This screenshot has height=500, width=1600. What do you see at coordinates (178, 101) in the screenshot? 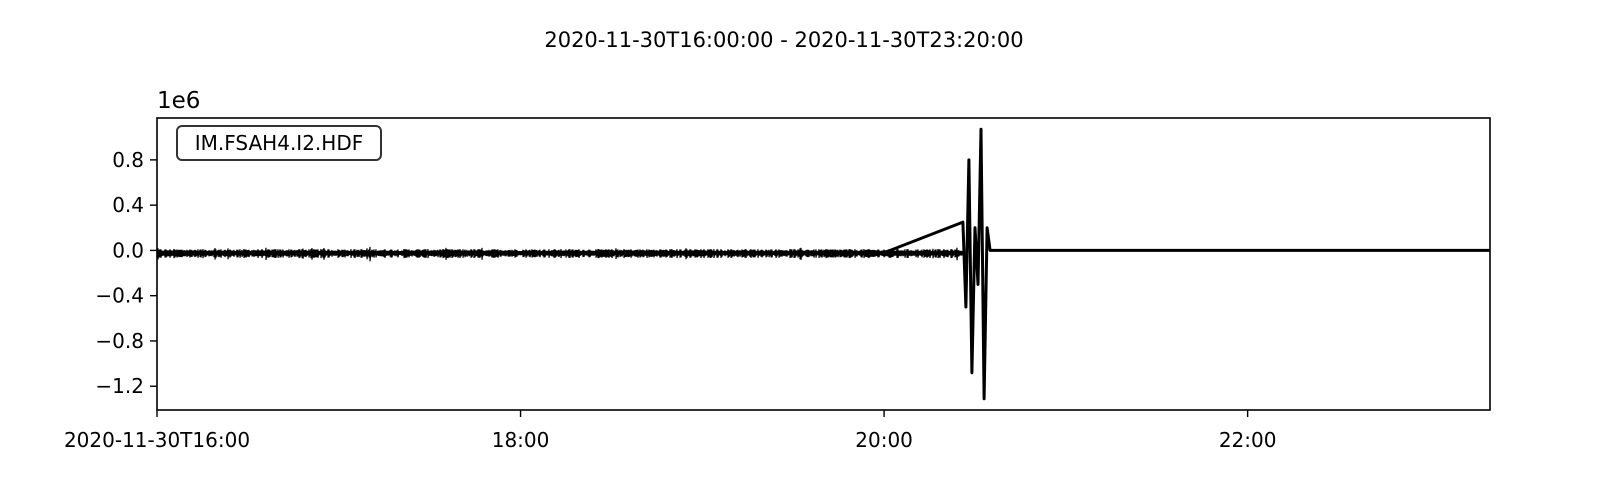
I see `y-offset-label: 1e6` at bounding box center [178, 101].